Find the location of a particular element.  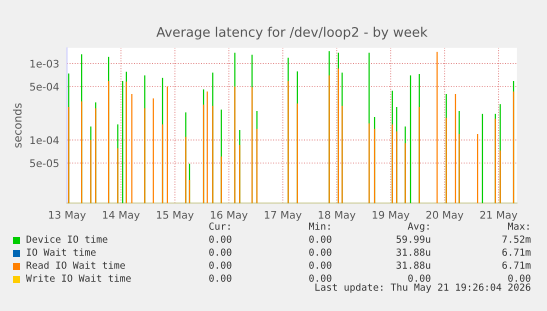

x-tick-label: 20 May is located at coordinates (445, 215).